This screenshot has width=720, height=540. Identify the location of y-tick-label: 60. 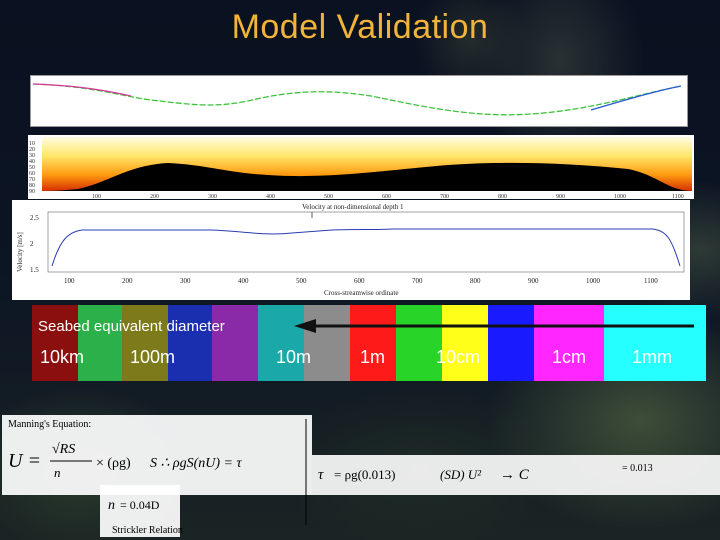
(32, 174).